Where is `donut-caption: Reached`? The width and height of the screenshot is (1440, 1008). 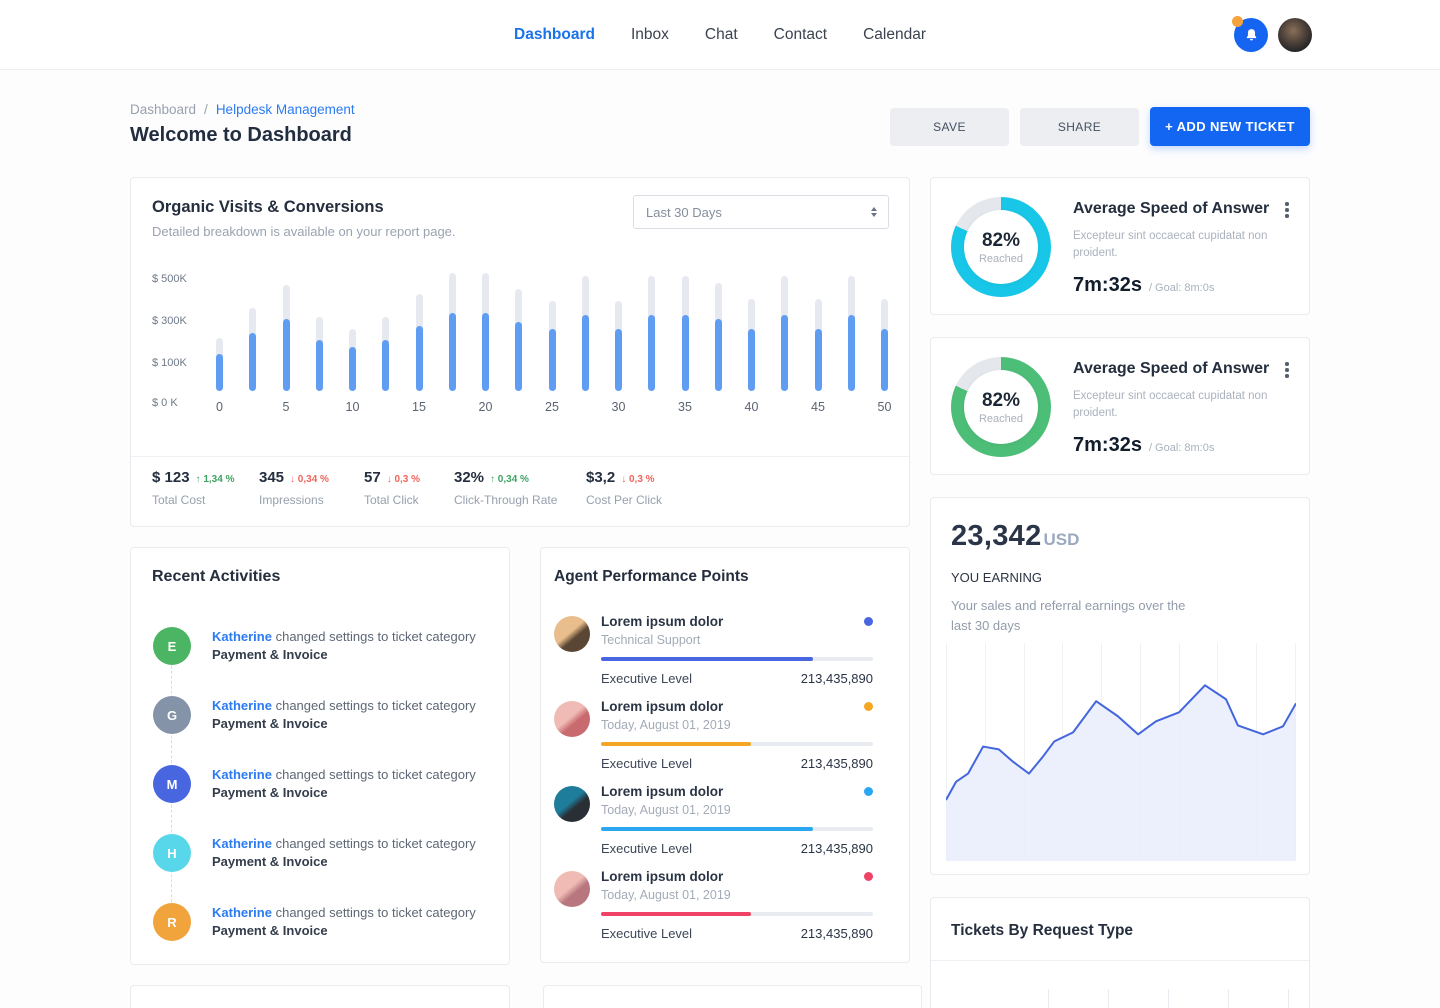
donut-caption: Reached is located at coordinates (1001, 258).